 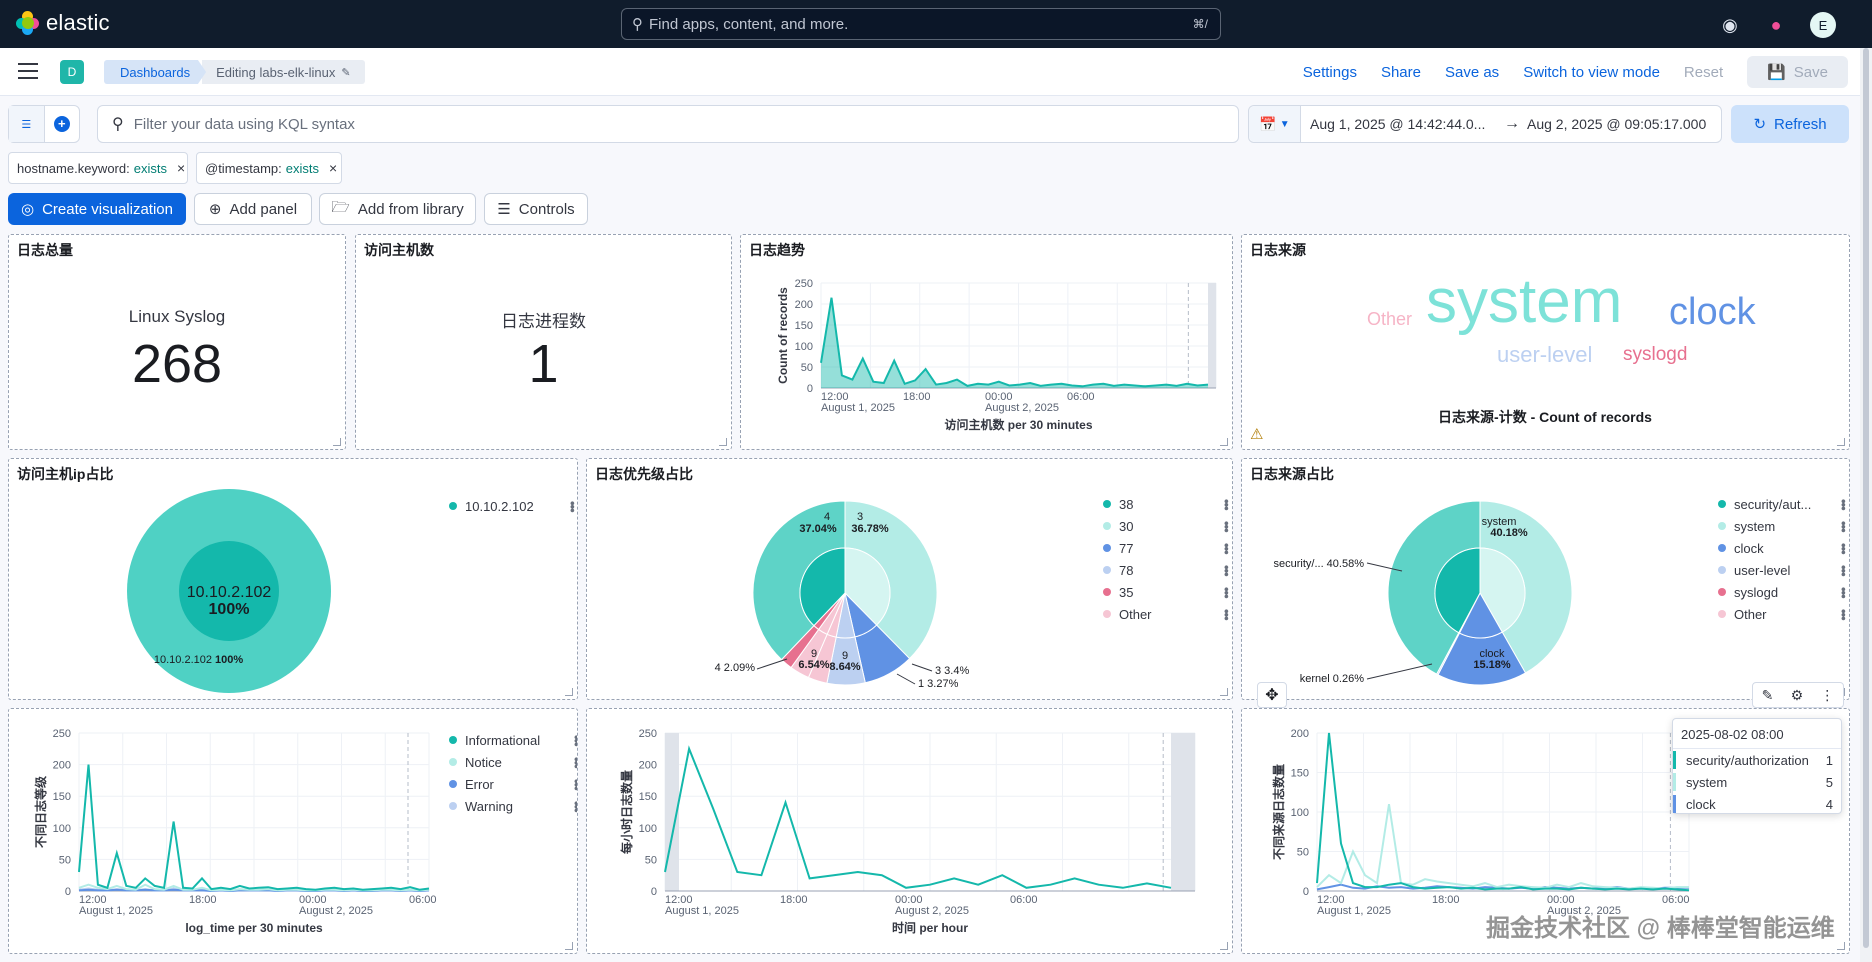 What do you see at coordinates (62, 124) in the screenshot?
I see `add-filter-button: +` at bounding box center [62, 124].